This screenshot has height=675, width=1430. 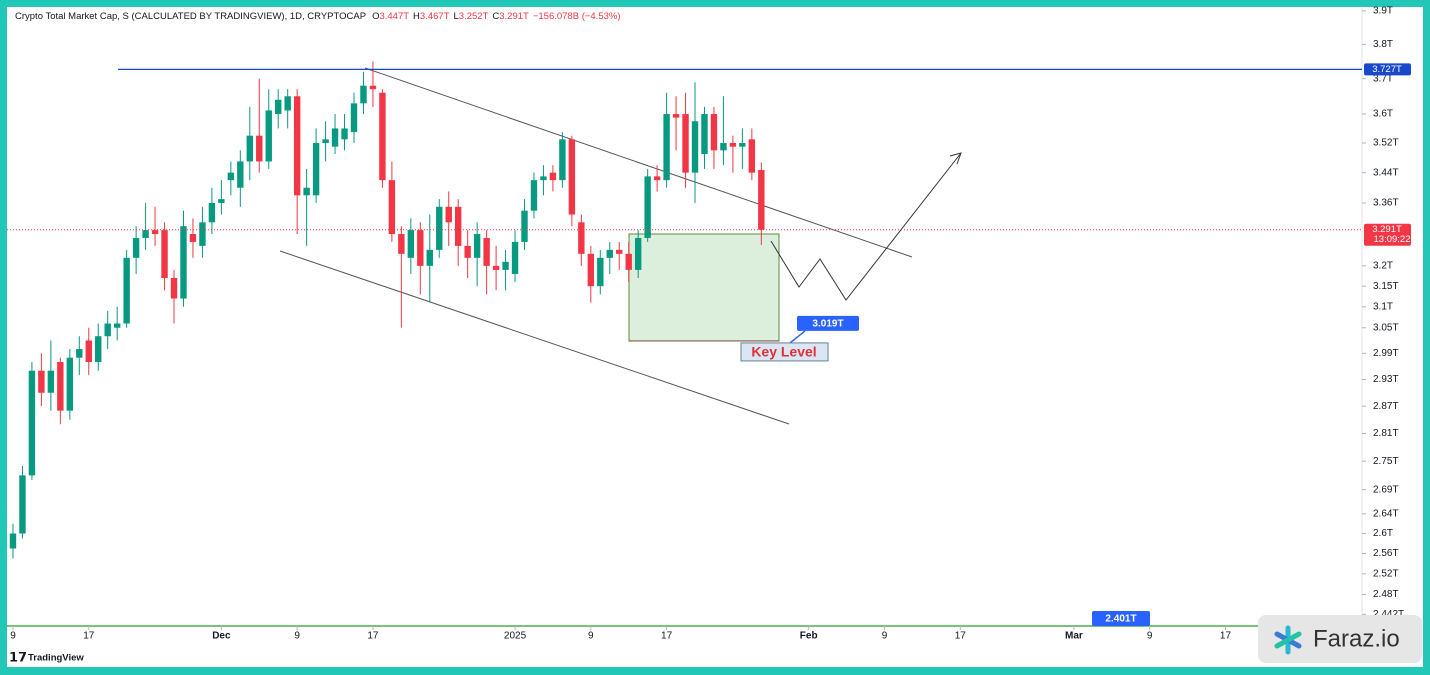 What do you see at coordinates (1386, 433) in the screenshot?
I see `y-tick-label: 2.81T` at bounding box center [1386, 433].